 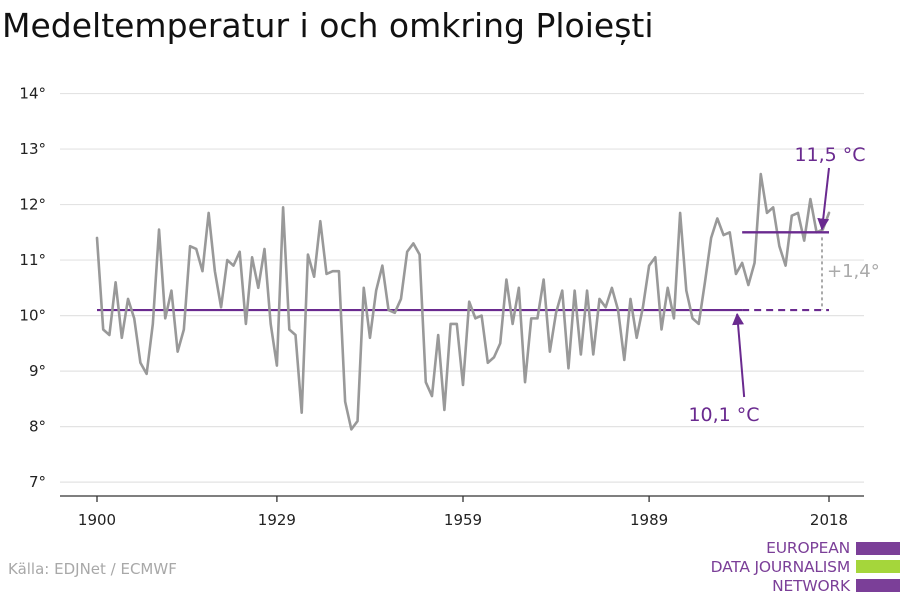 I want to click on chart-title: Medeltemperatur i och omkring Ploiești, so click(x=328, y=25).